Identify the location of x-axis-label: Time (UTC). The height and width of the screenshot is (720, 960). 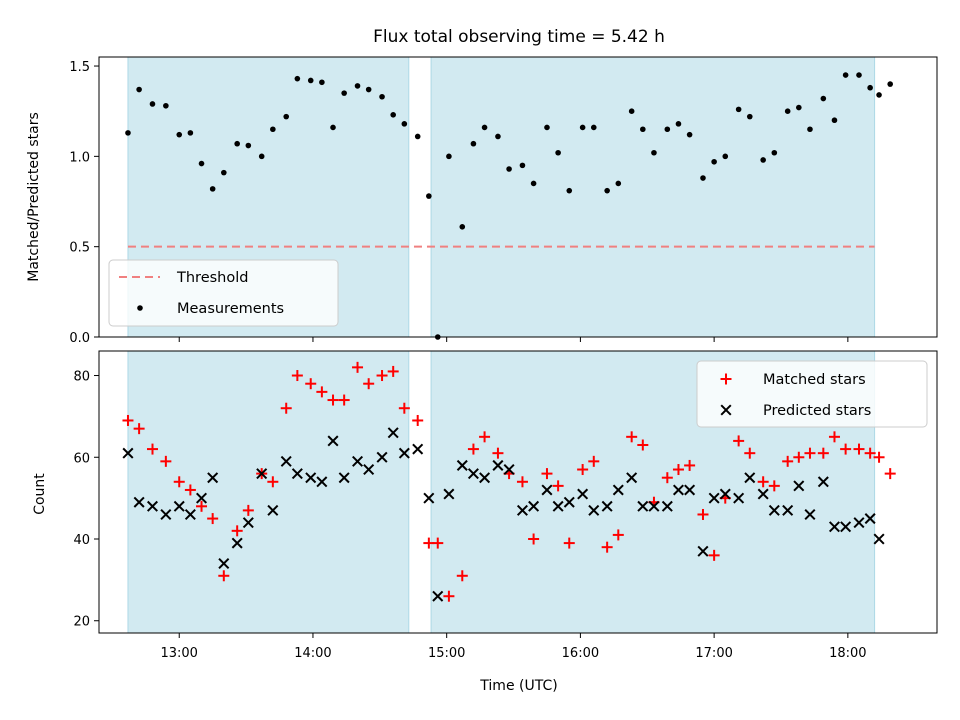
(518, 686).